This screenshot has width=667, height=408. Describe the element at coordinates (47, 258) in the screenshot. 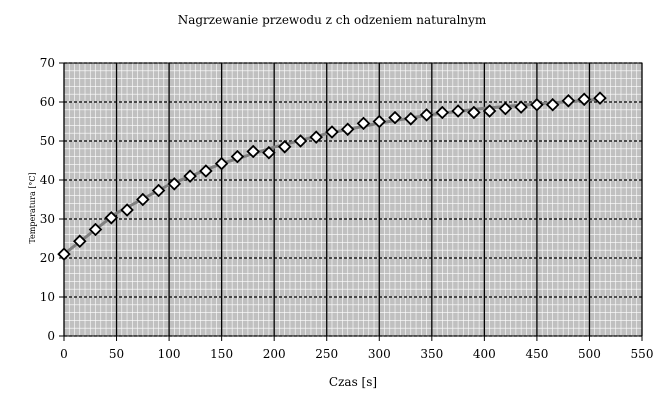

I see `y-tick-label: 20` at that location.